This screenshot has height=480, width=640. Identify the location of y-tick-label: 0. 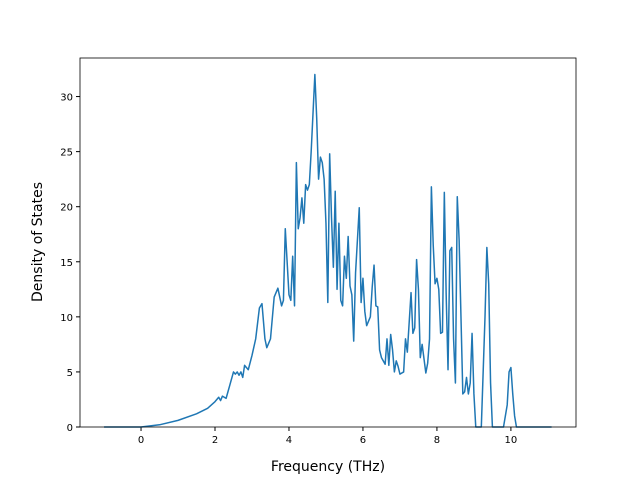
(70, 428).